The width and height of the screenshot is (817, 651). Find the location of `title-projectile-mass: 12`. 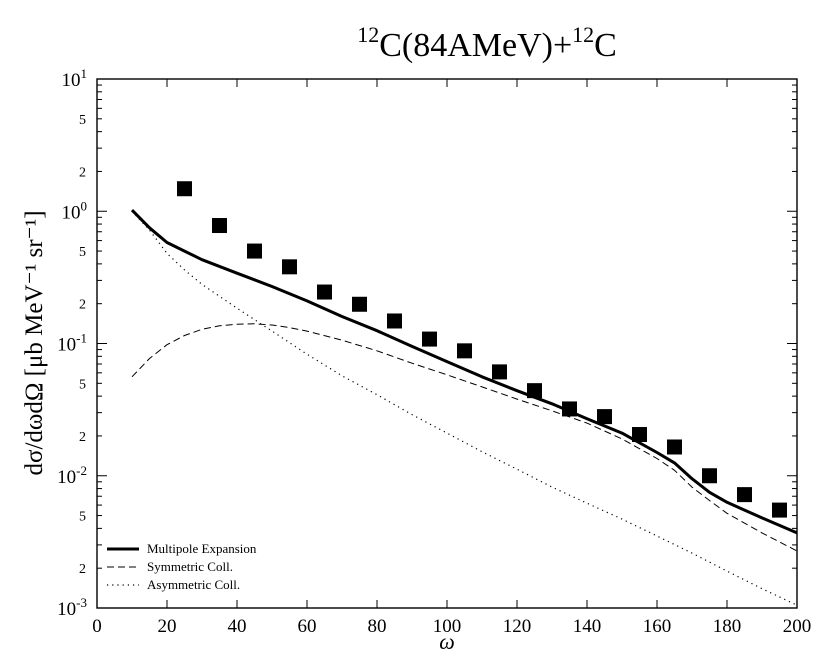

title-projectile-mass: 12 is located at coordinates (368, 34).